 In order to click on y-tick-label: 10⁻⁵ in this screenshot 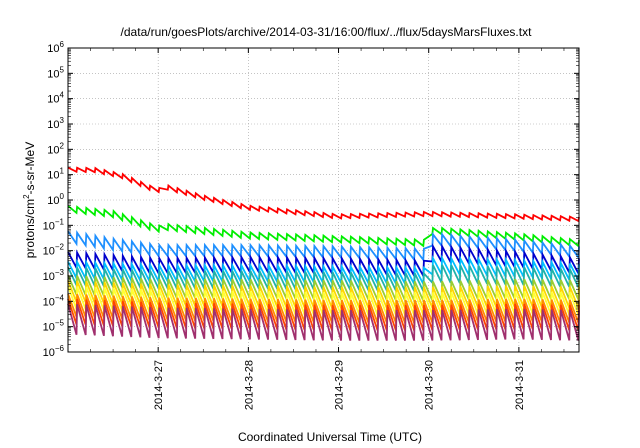, I will do `click(54, 326)`.